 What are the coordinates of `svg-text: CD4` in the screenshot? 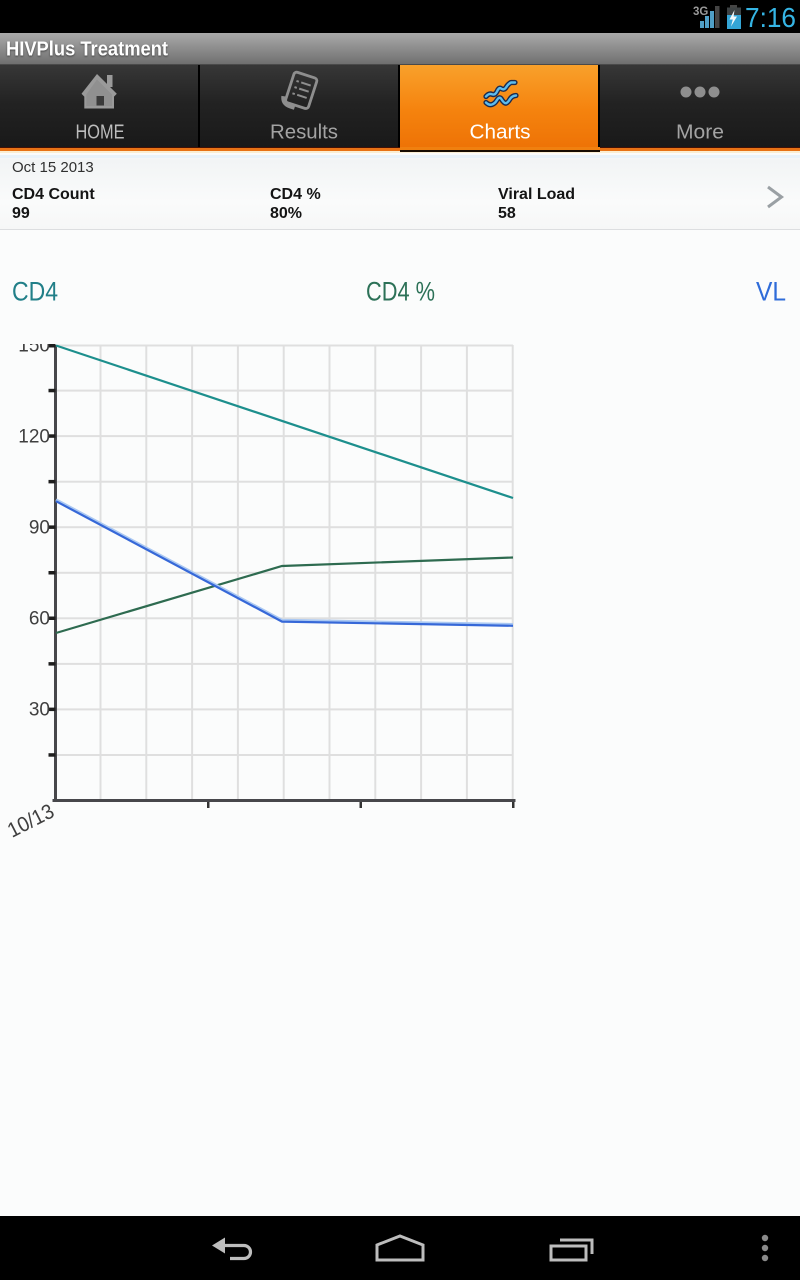 It's located at (35, 292).